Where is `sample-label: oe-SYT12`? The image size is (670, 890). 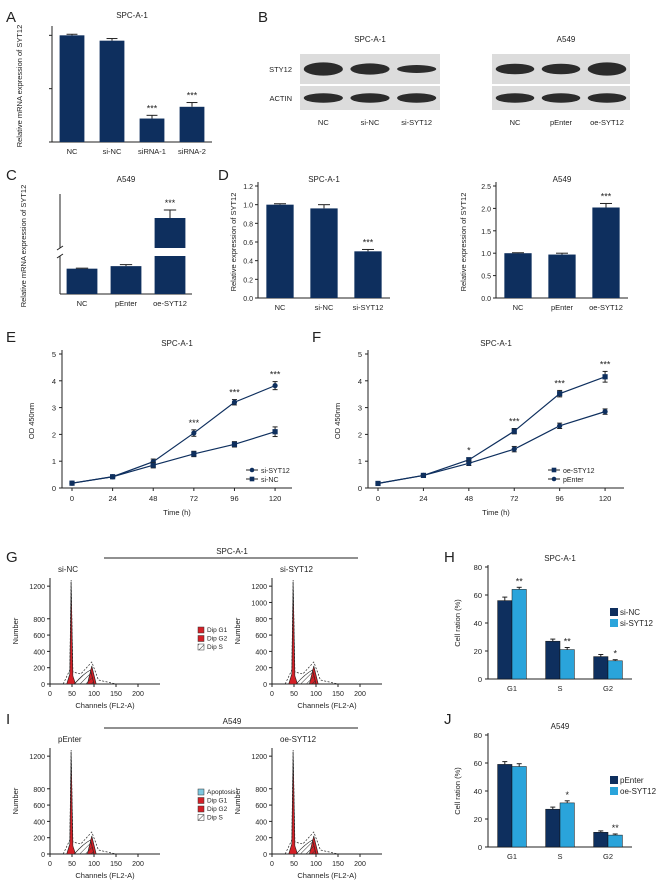
sample-label: oe-SYT12 is located at coordinates (298, 739).